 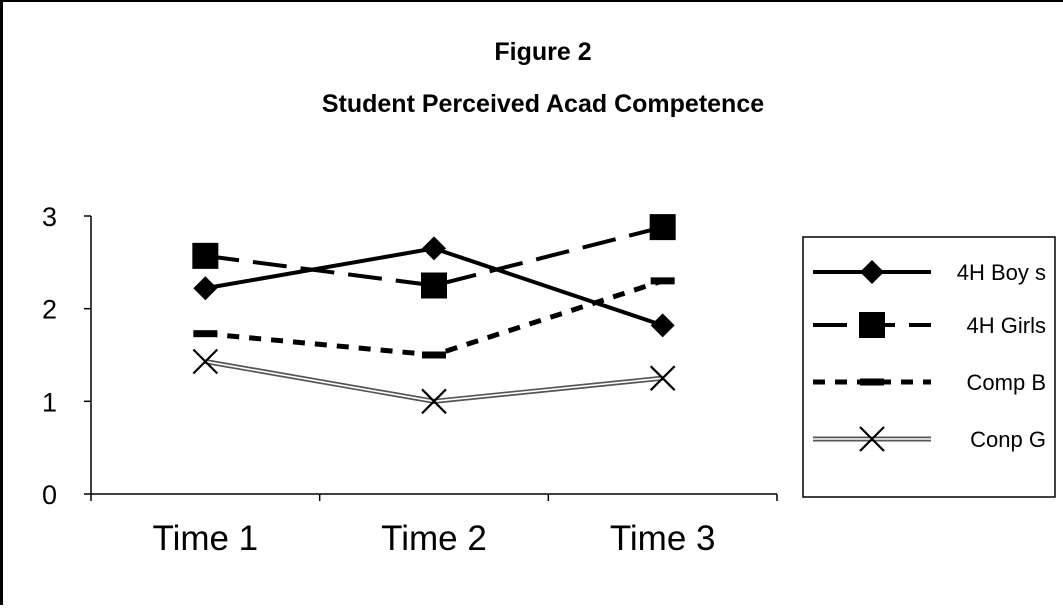 I want to click on series-4h-girls, so click(x=434, y=256).